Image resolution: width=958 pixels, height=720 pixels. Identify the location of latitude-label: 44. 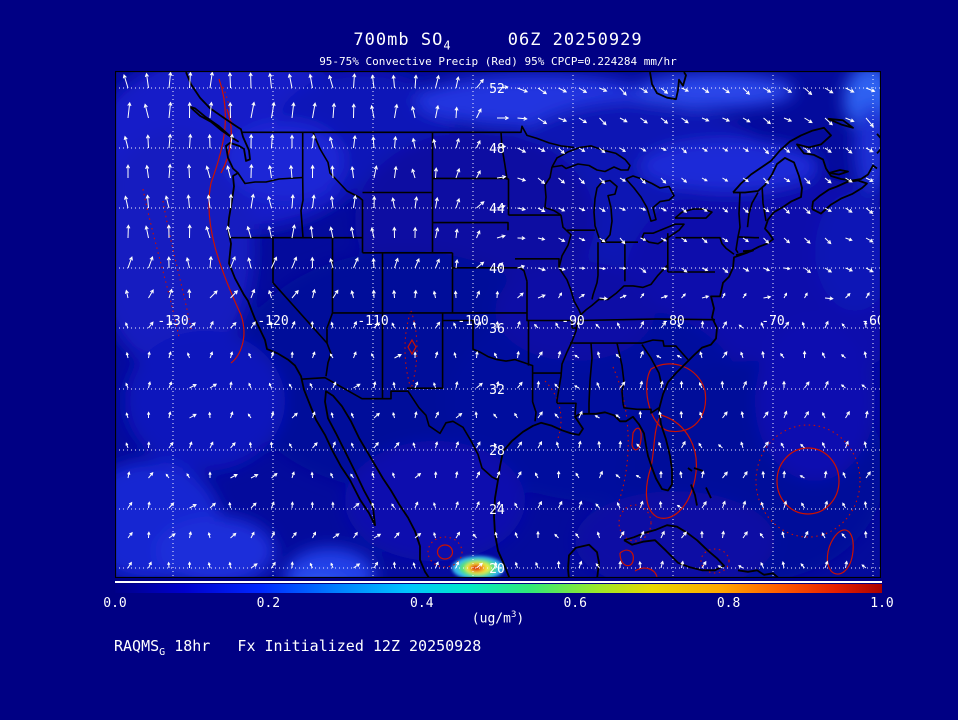
(497, 209).